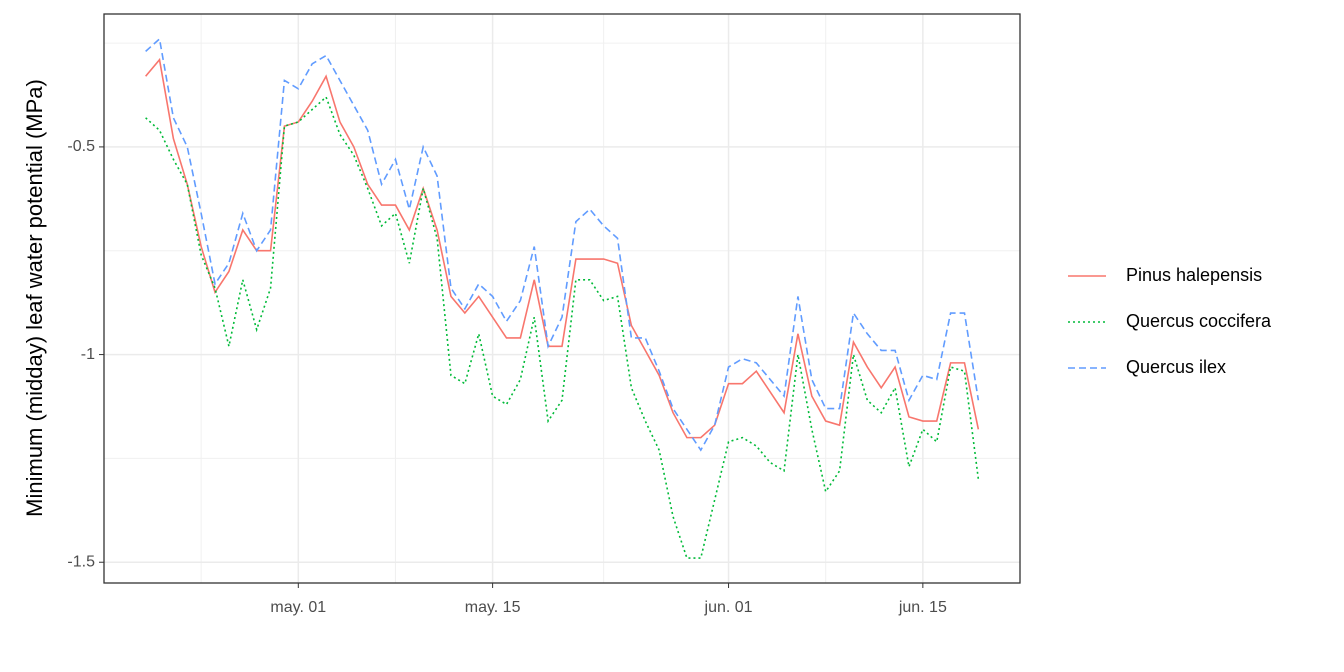  What do you see at coordinates (728, 607) in the screenshot?
I see `x-tick-label: jun. 01` at bounding box center [728, 607].